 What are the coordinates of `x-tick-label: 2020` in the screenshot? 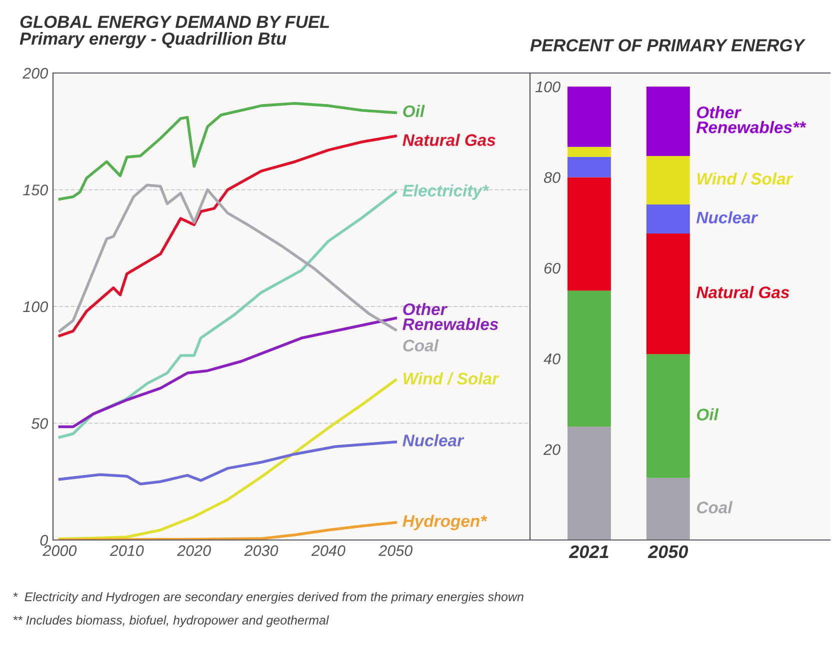 It's located at (194, 550).